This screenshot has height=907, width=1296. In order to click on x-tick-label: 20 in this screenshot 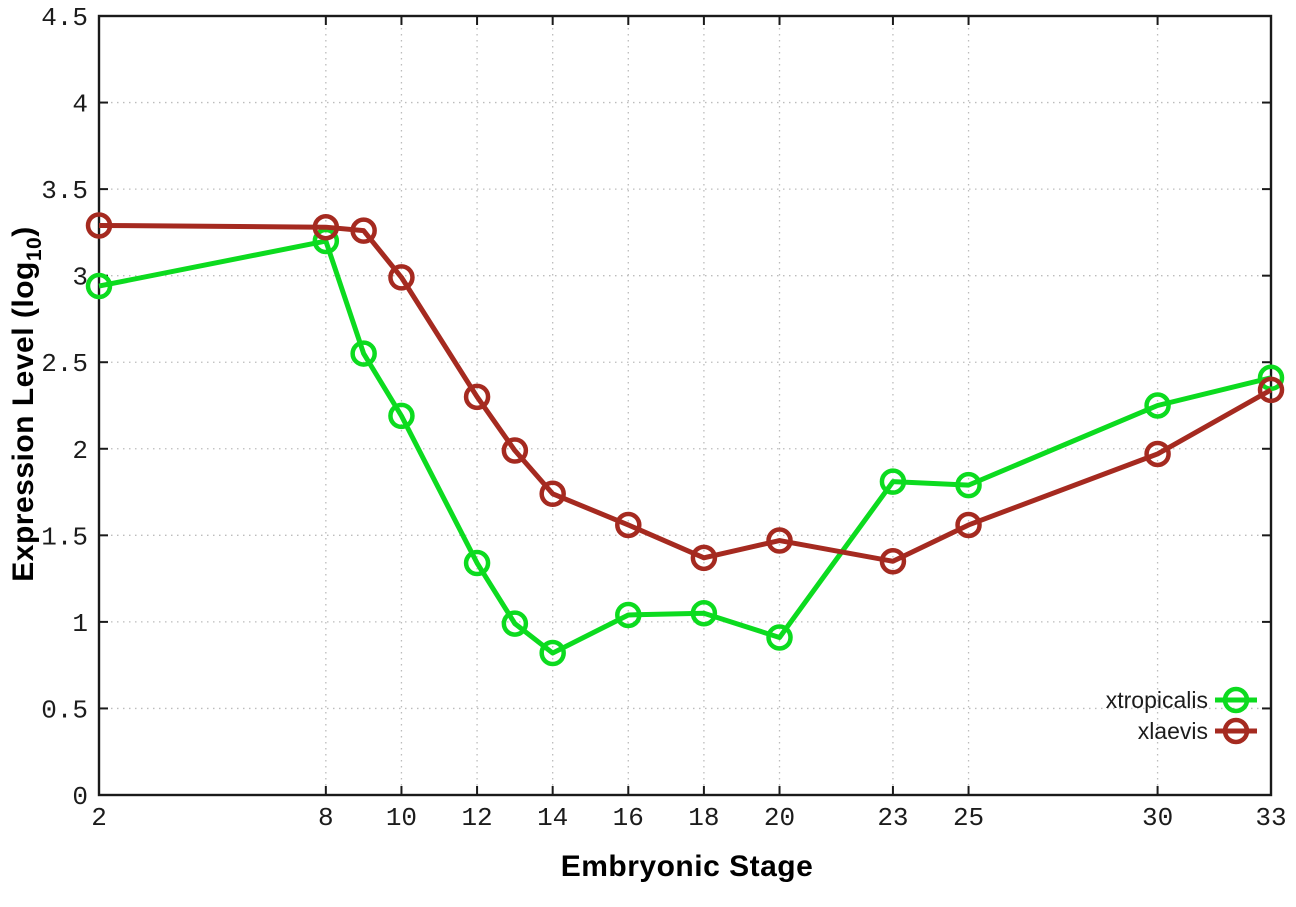, I will do `click(779, 818)`.